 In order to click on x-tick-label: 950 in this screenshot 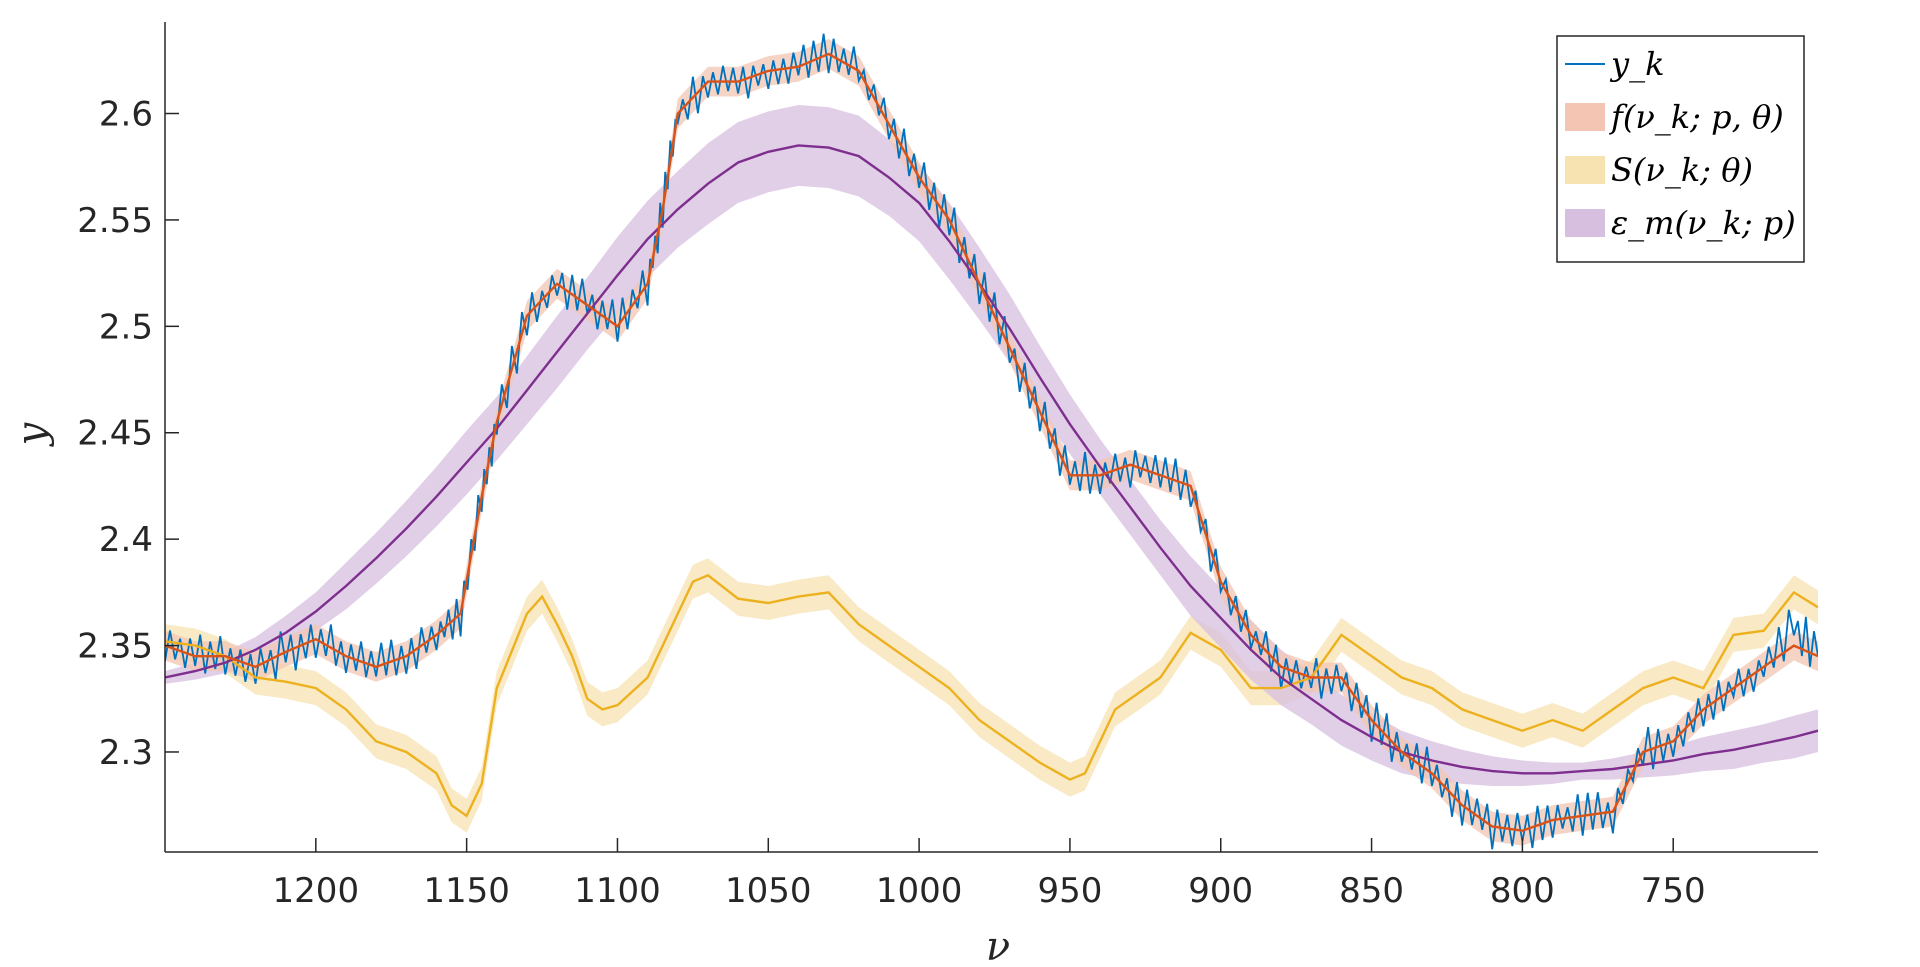, I will do `click(1069, 891)`.